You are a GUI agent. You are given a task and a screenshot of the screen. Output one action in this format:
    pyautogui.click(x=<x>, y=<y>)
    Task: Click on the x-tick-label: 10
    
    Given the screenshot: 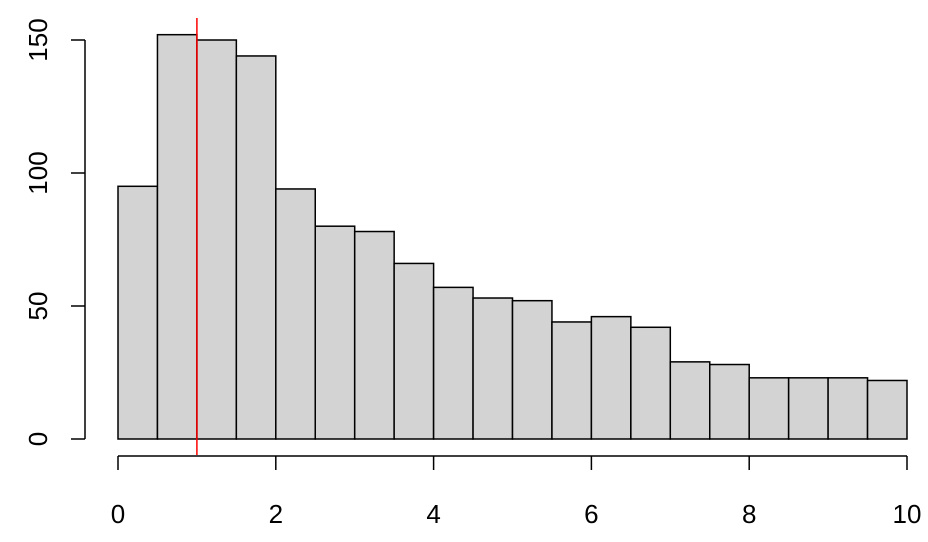 What is the action you would take?
    pyautogui.click(x=907, y=514)
    